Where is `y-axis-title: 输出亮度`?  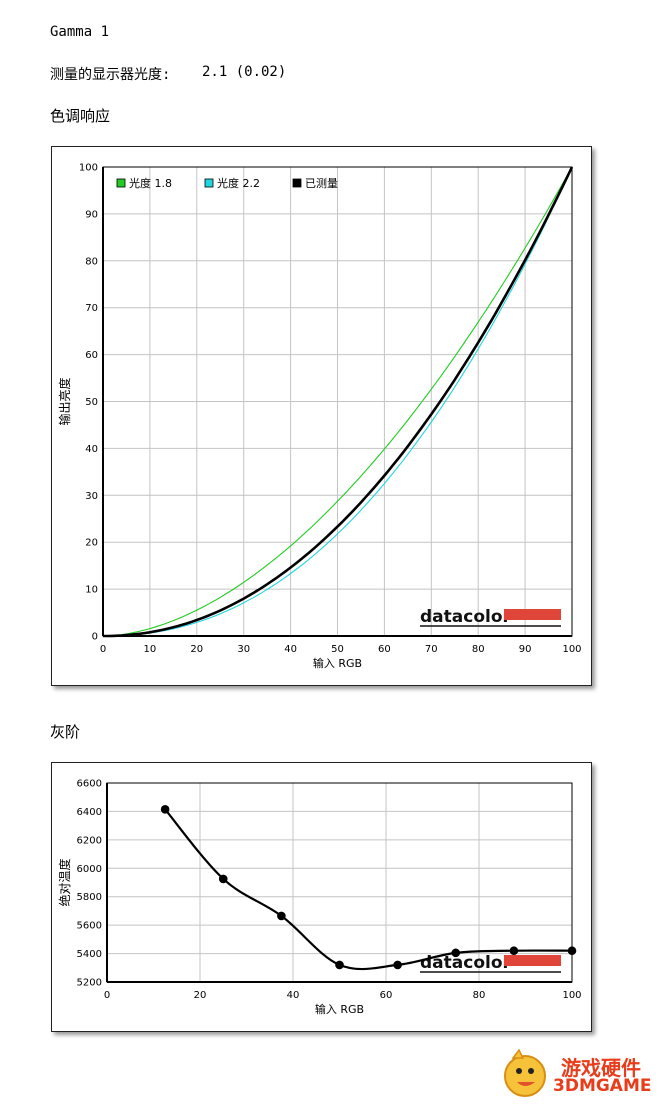 y-axis-title: 输出亮度 is located at coordinates (64, 401).